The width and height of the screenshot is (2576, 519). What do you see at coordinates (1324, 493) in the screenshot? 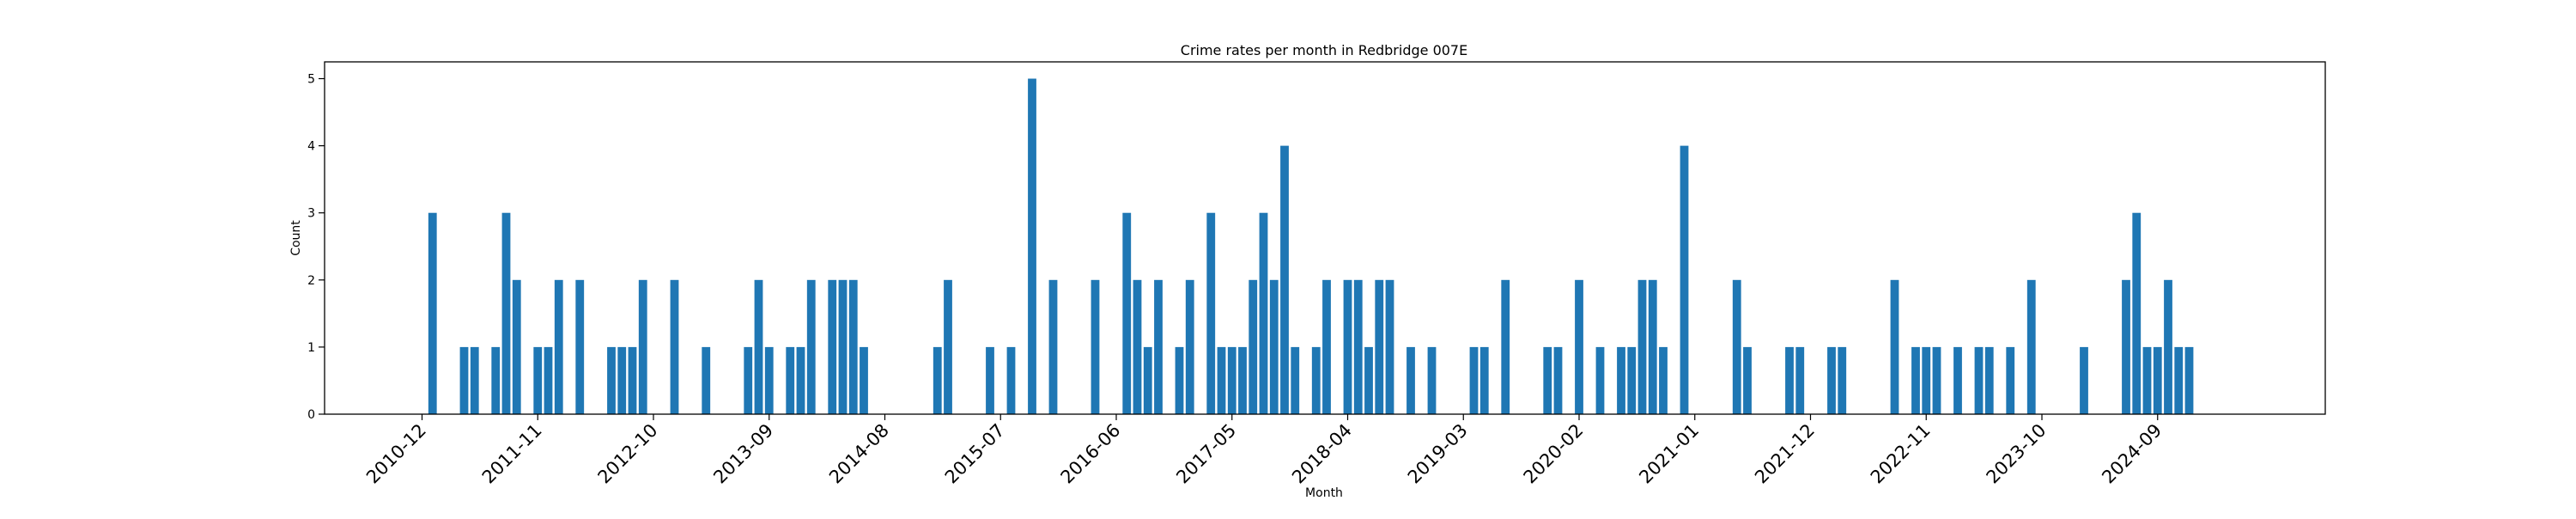
I see `x-axis-label: Month` at bounding box center [1324, 493].